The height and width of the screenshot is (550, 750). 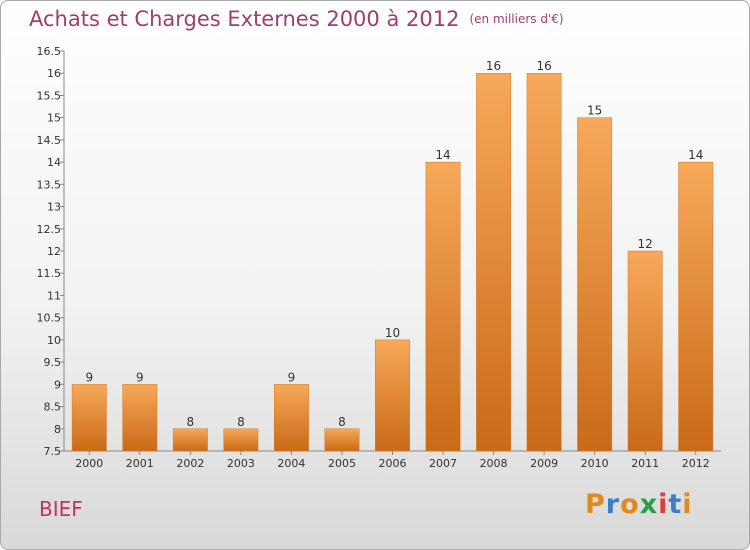 I want to click on y-tick-label: 11.5, so click(x=49, y=273).